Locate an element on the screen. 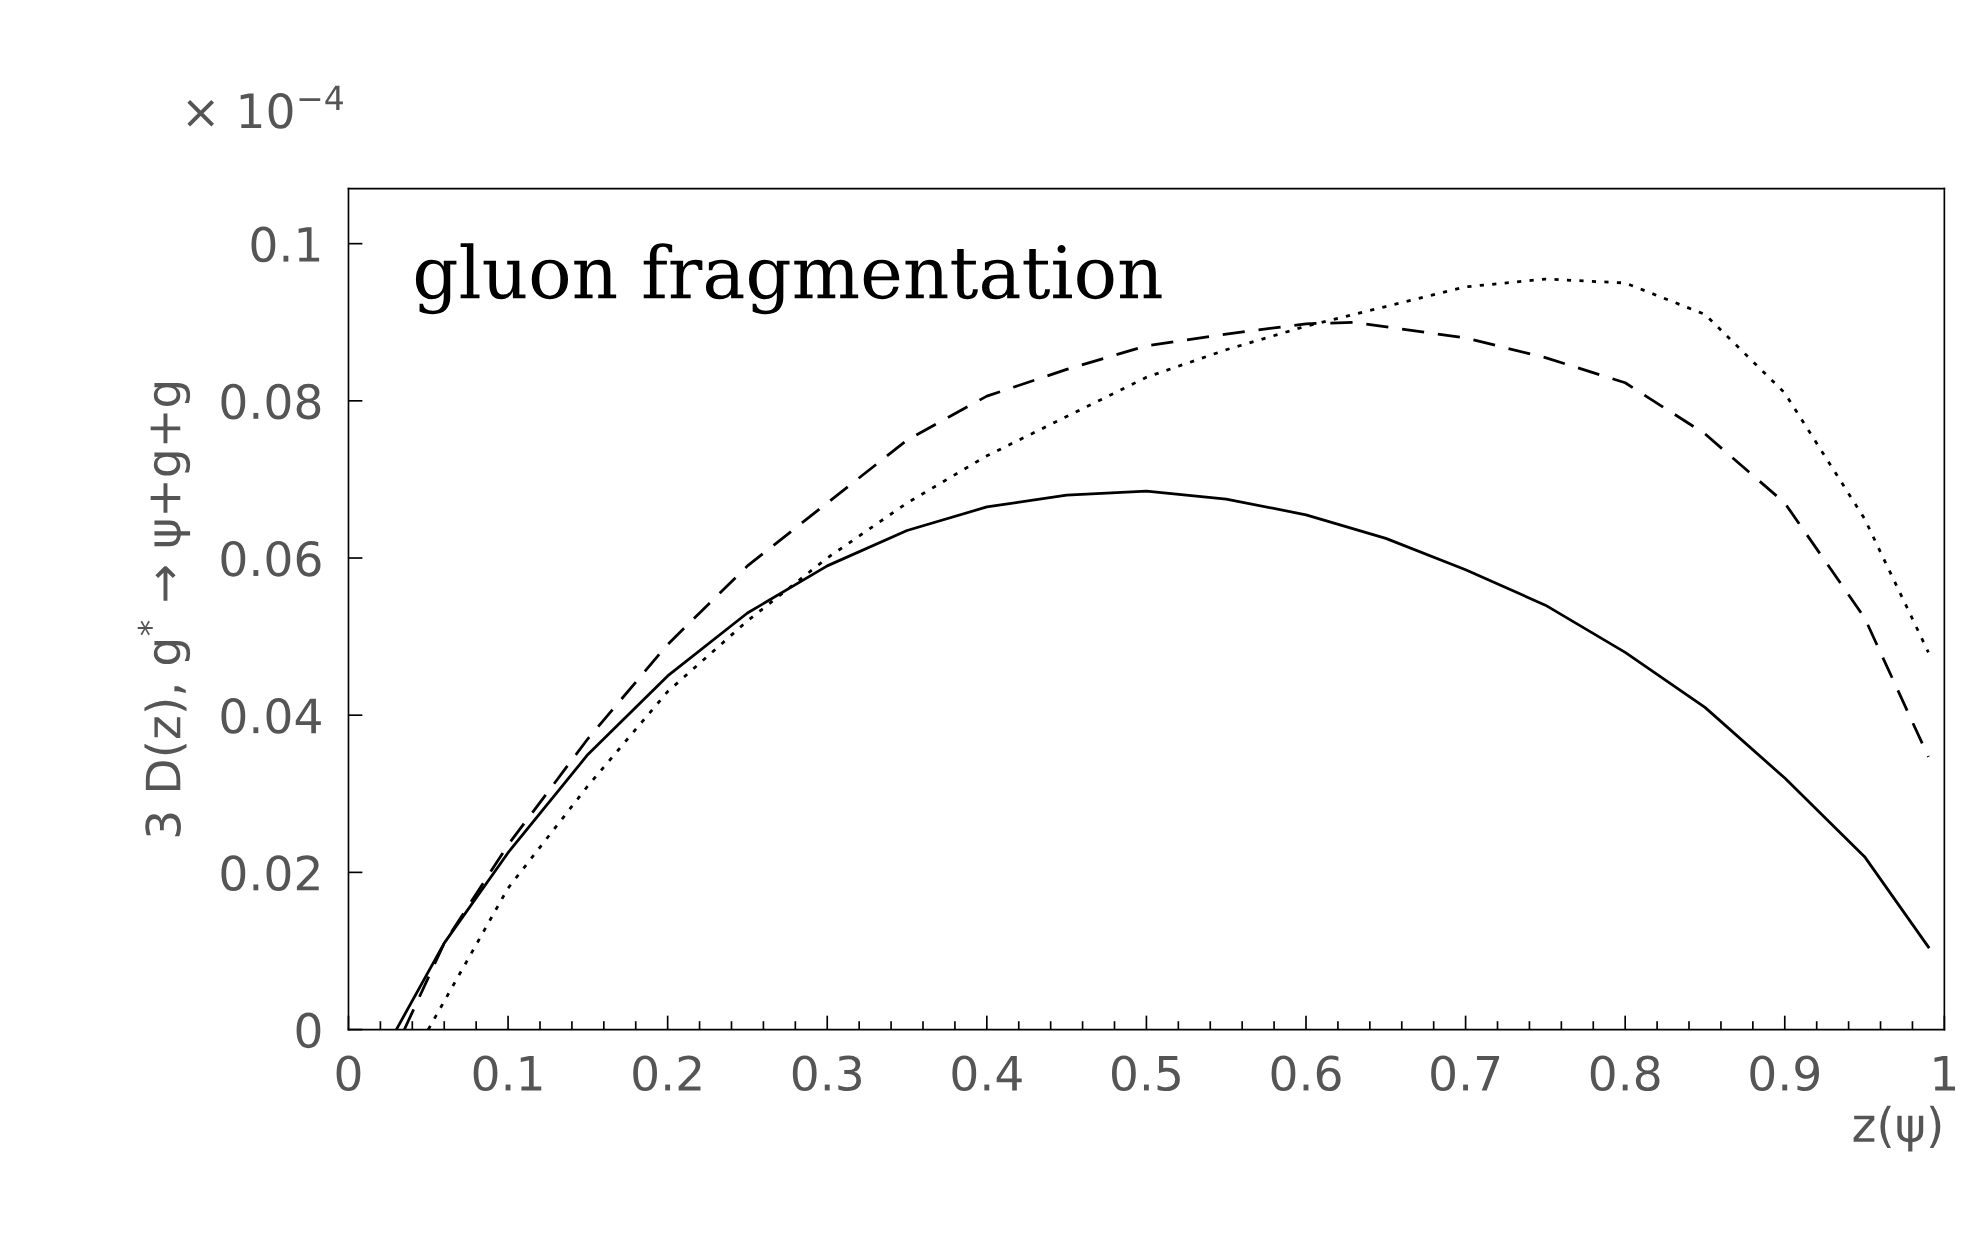 The width and height of the screenshot is (1980, 1233). x-tick-label: 0.8 is located at coordinates (1625, 1073).